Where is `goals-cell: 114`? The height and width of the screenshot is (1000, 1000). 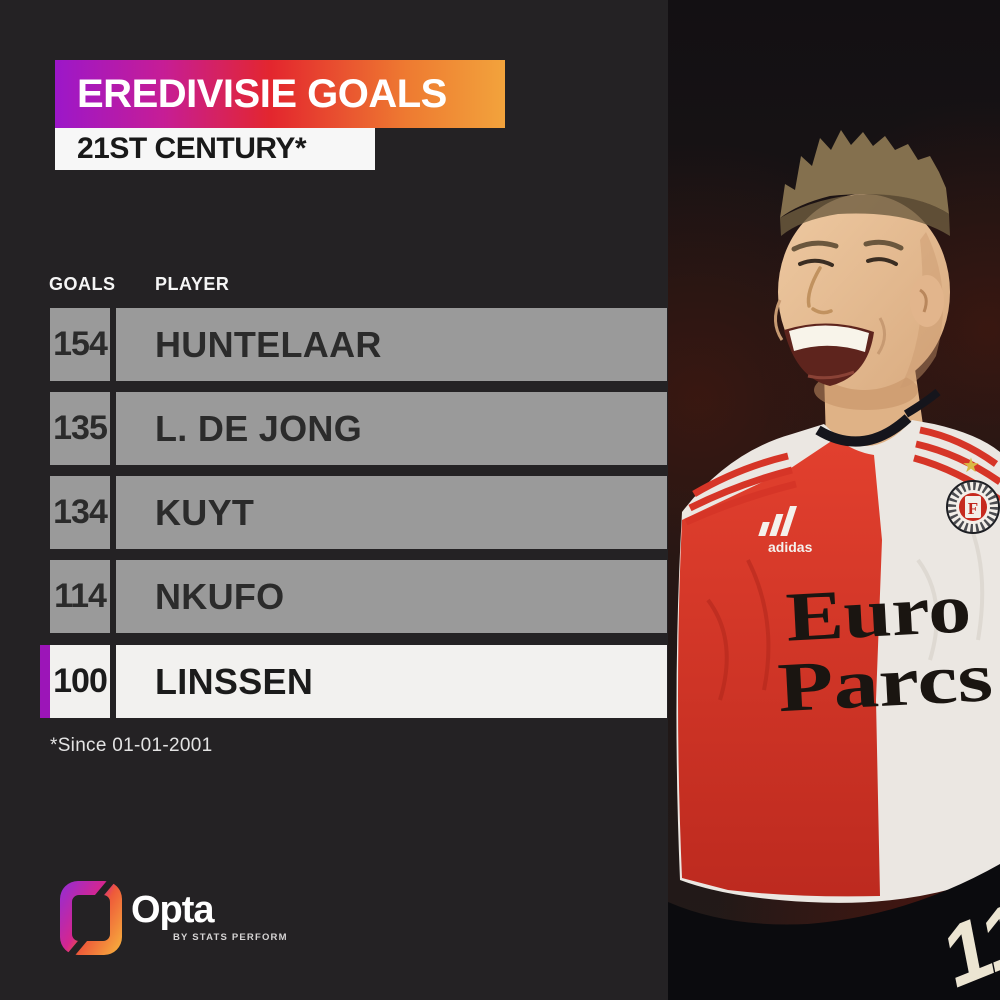
goals-cell: 114 is located at coordinates (80, 596).